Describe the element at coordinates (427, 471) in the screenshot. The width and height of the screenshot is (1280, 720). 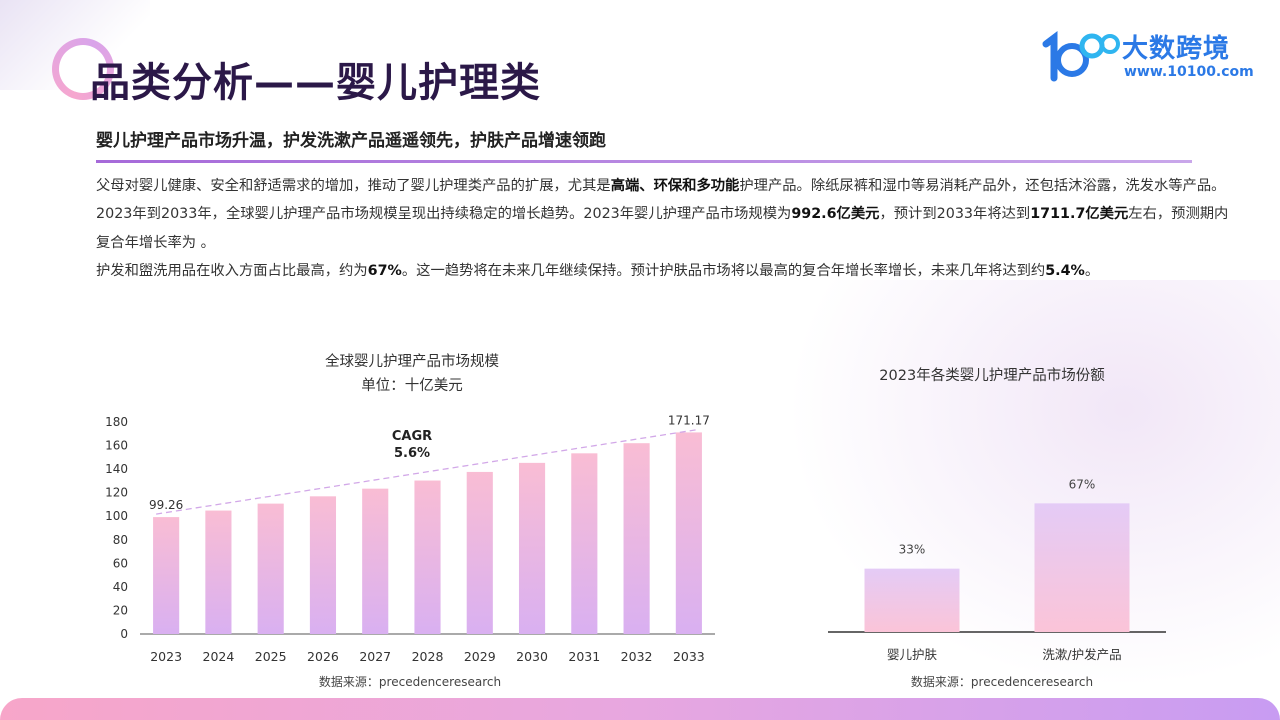
I see `cagr-trend-line` at that location.